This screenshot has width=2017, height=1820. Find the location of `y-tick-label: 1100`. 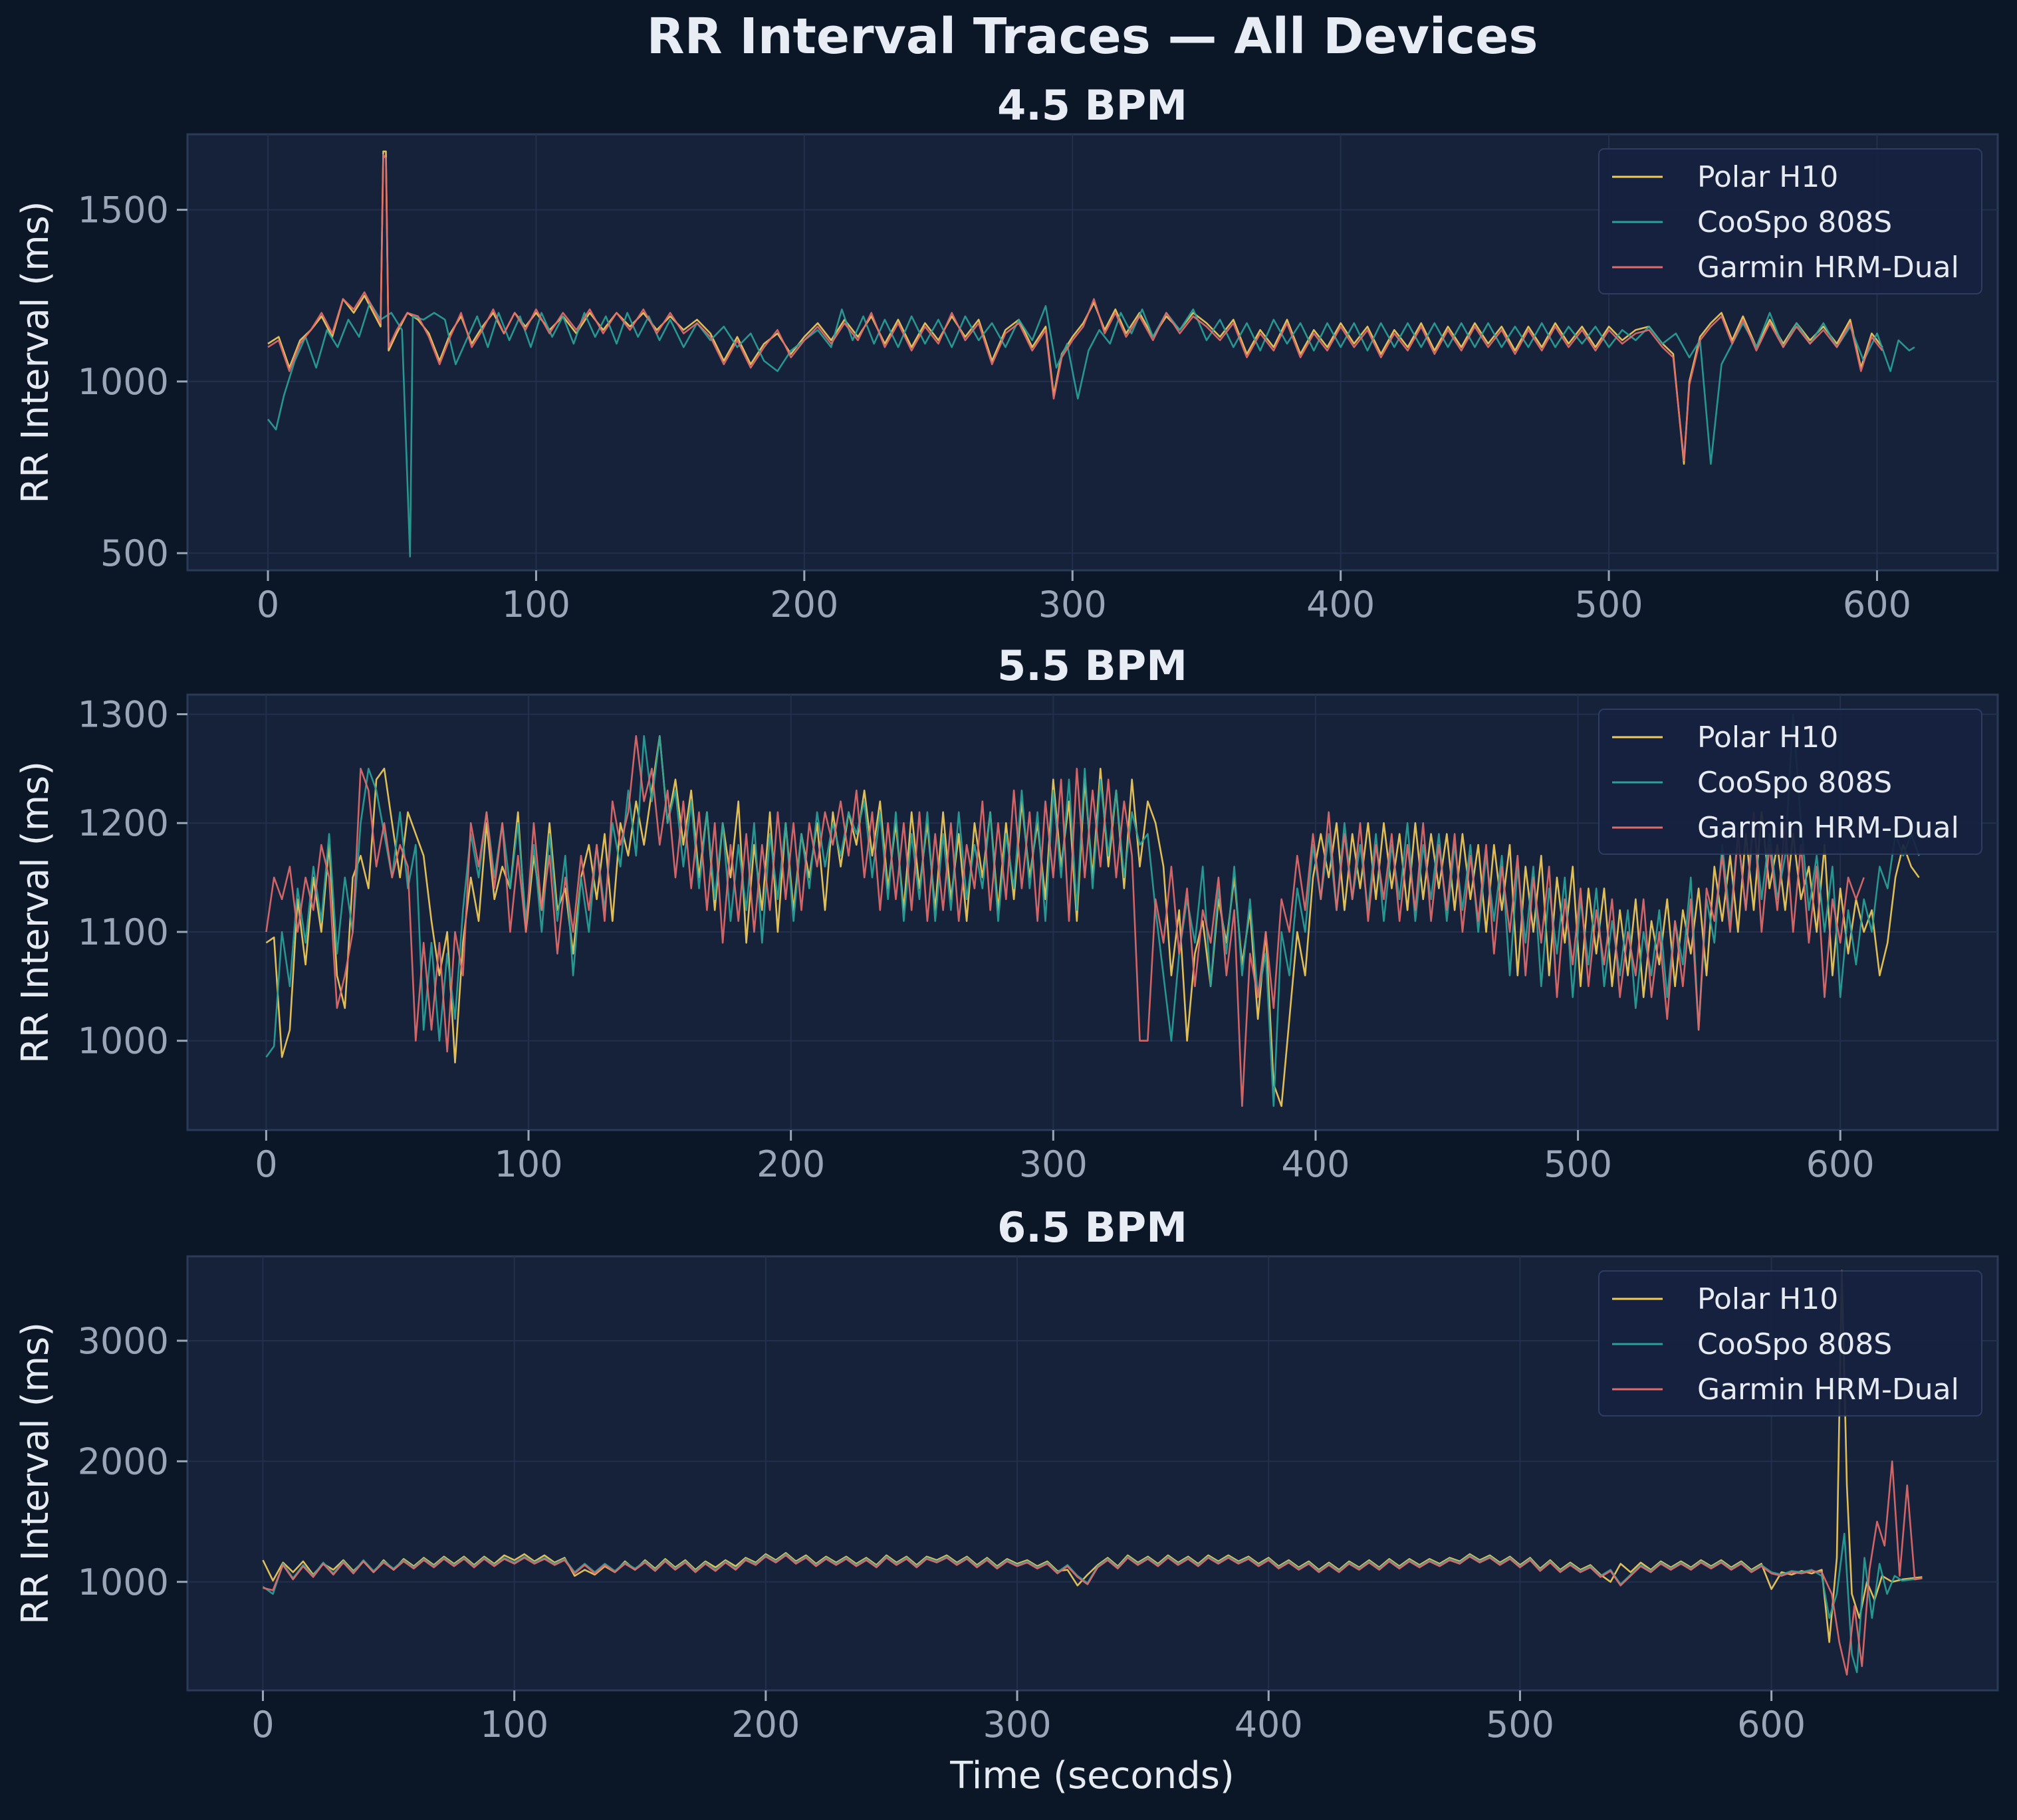

y-tick-label: 1100 is located at coordinates (124, 932).